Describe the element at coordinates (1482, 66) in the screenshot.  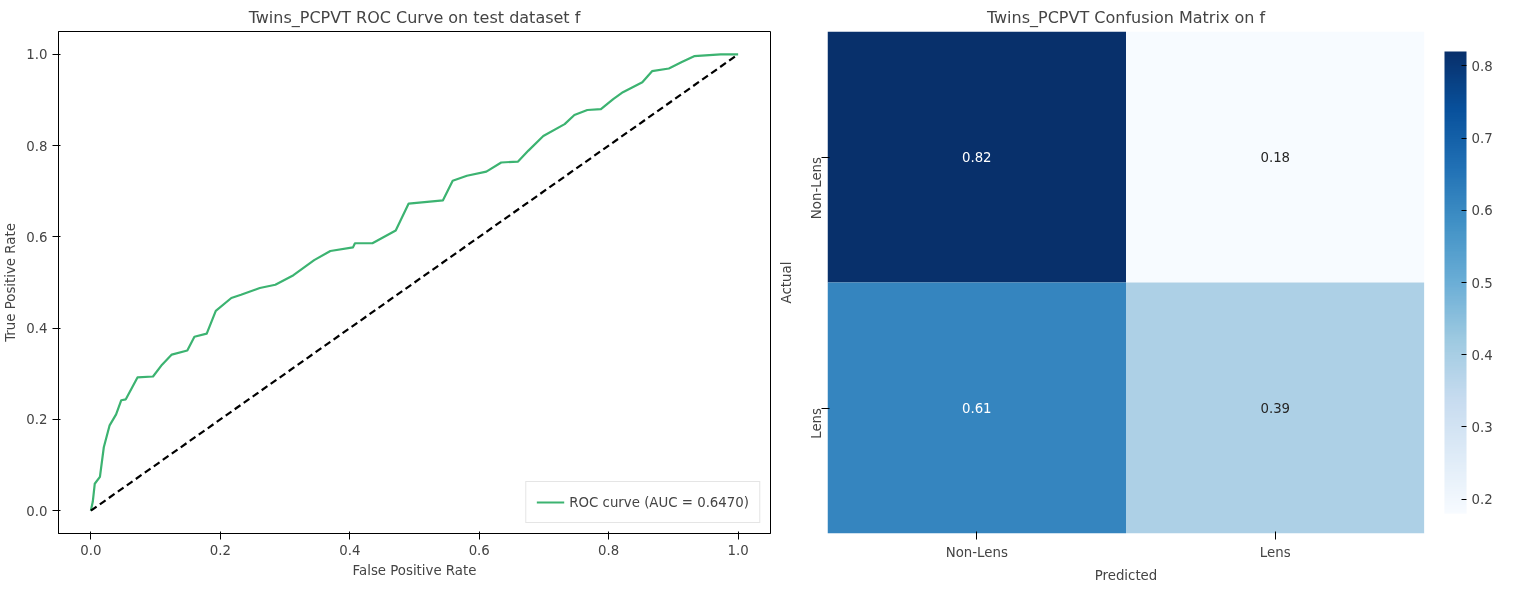
I see `color-bar-label: 0.8` at that location.